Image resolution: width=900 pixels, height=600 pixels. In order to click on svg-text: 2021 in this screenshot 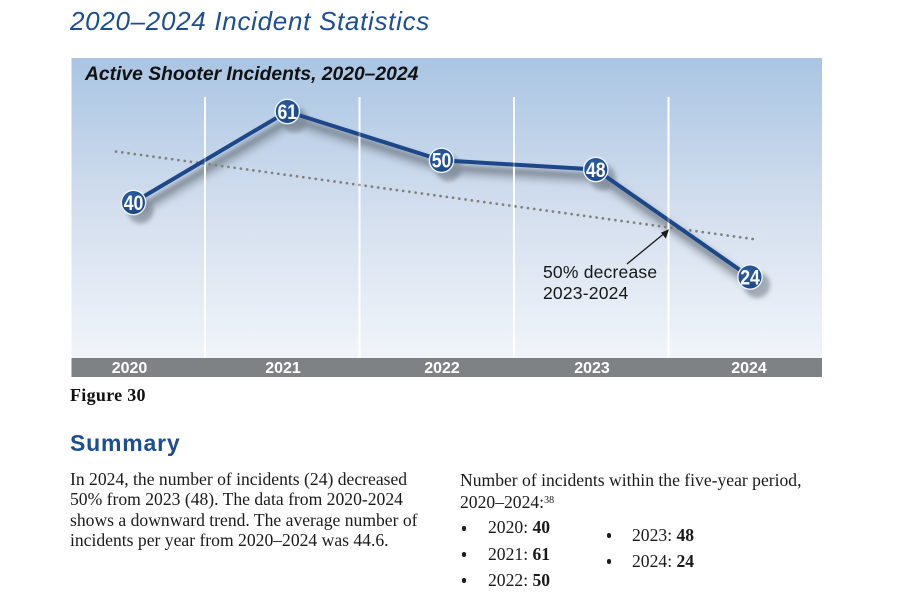, I will do `click(283, 368)`.